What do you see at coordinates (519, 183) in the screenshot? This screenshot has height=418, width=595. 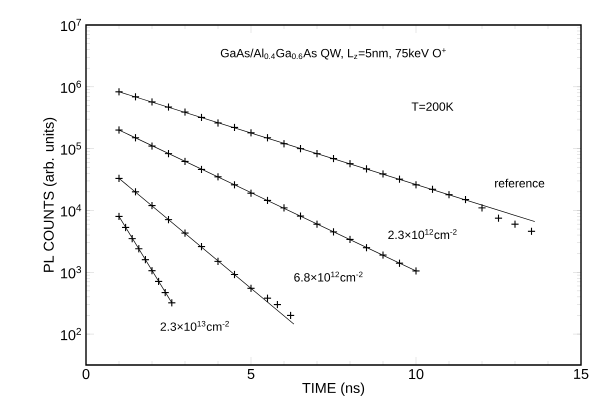 I see `annotation: reference` at bounding box center [519, 183].